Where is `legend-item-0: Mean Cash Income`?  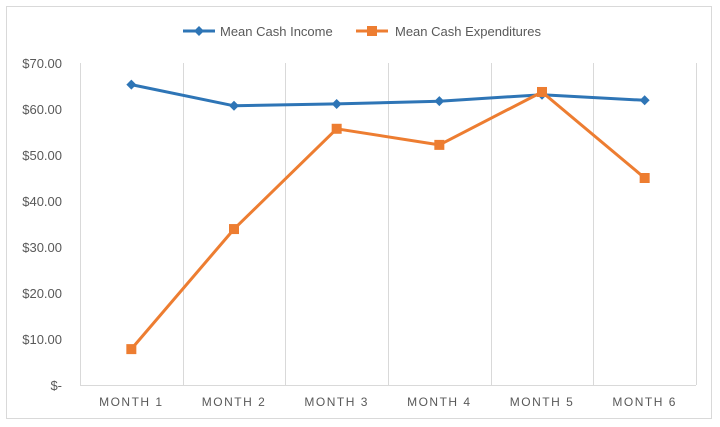
legend-item-0: Mean Cash Income is located at coordinates (258, 31).